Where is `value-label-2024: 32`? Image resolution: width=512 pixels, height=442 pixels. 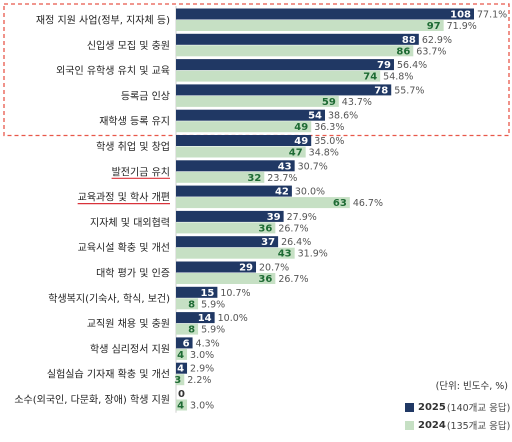 value-label-2024: 32 is located at coordinates (254, 178).